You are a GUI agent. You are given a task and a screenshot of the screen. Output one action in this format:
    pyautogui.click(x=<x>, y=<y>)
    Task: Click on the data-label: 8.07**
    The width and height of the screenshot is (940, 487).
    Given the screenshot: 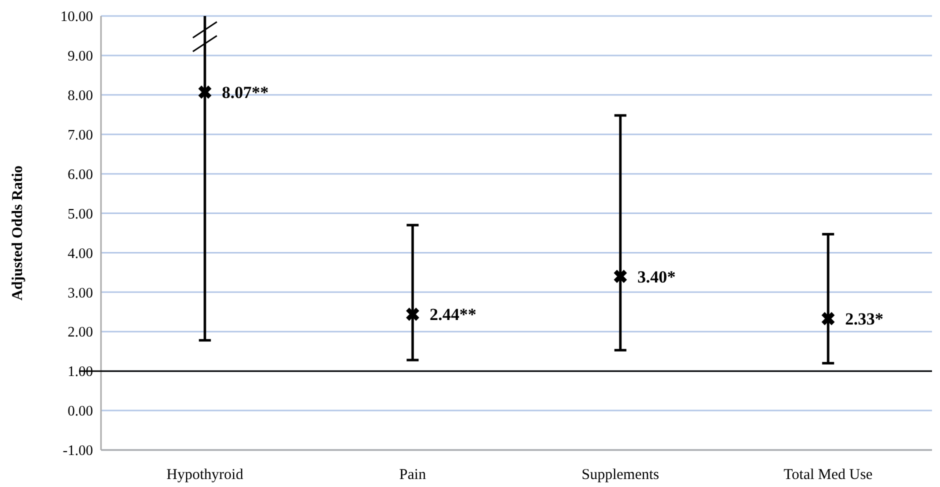 What is the action you would take?
    pyautogui.click(x=245, y=92)
    